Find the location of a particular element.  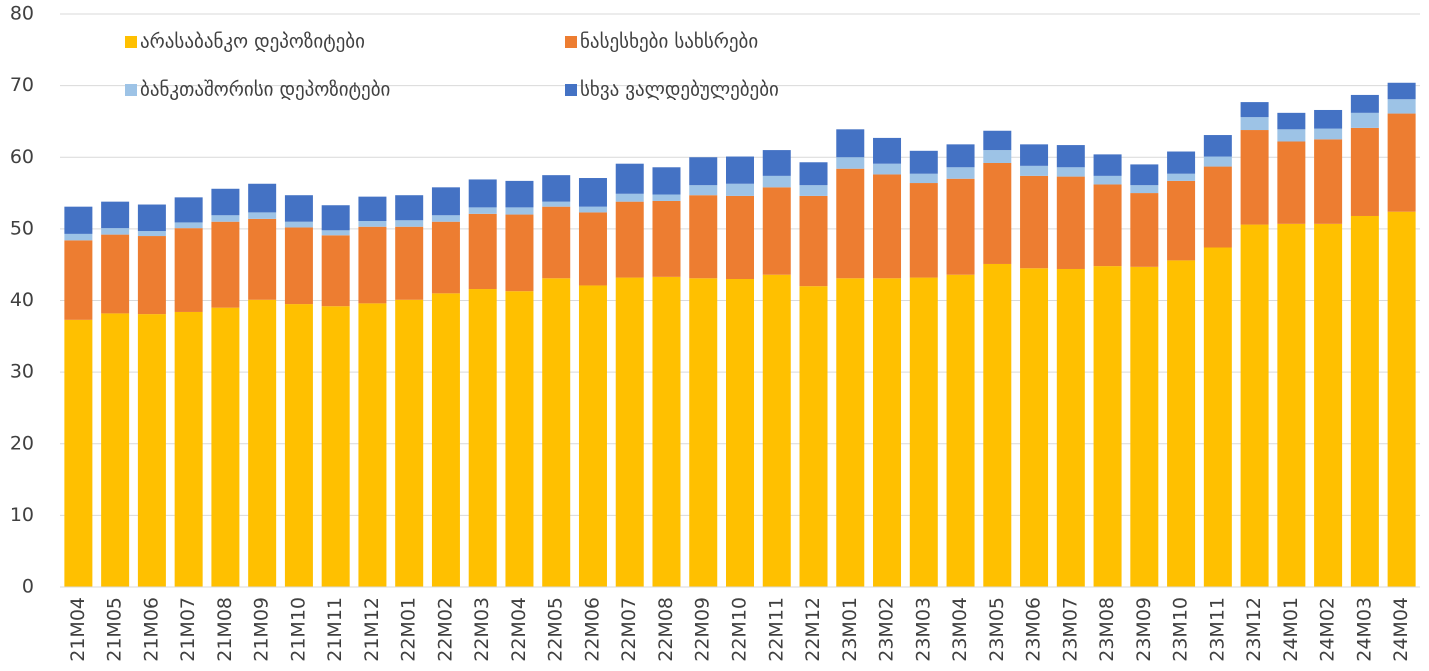

x-tick-label: 21M09 is located at coordinates (262, 629).